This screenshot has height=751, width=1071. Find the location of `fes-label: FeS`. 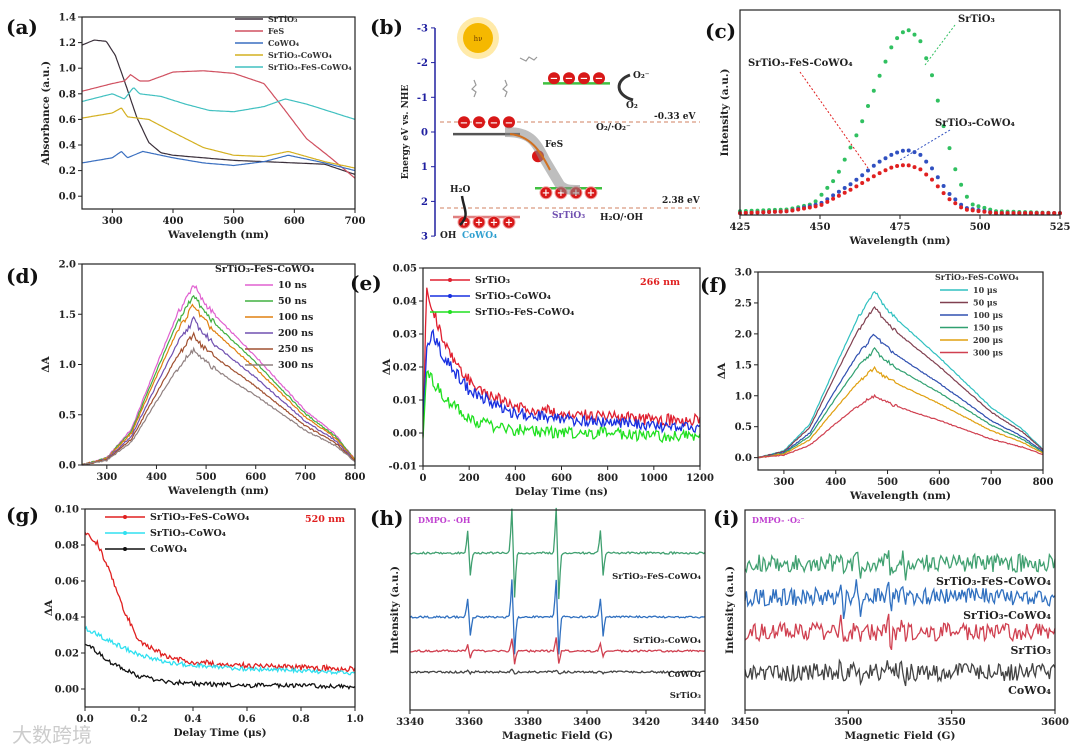

fes-label: FeS is located at coordinates (554, 145).